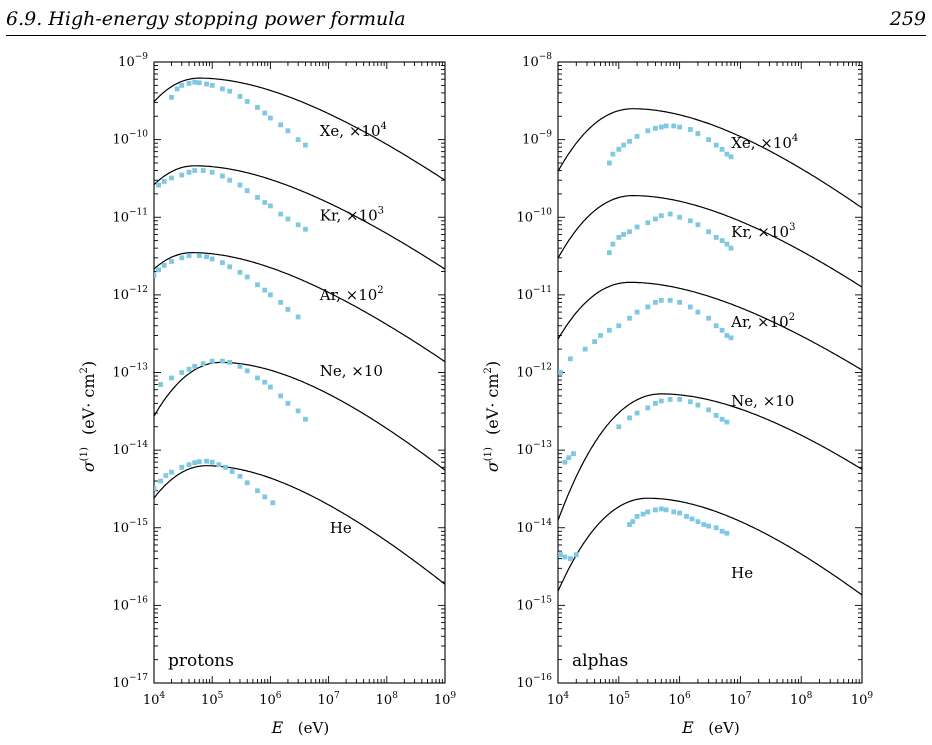 Image resolution: width=932 pixels, height=745 pixels. Describe the element at coordinates (534, 294) in the screenshot. I see `alphas-y-tick-label: 10−11` at that location.